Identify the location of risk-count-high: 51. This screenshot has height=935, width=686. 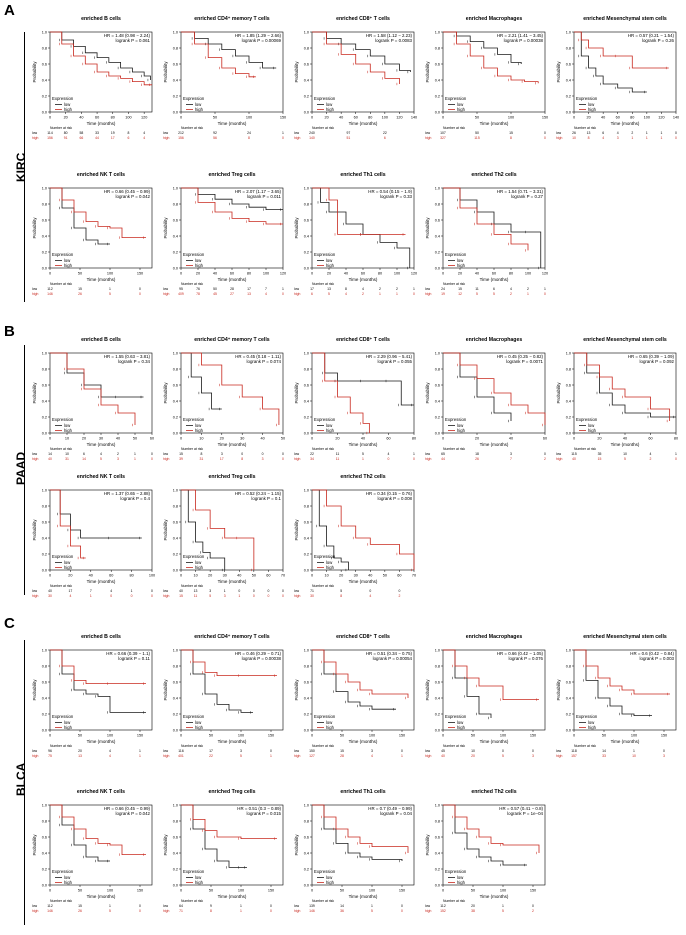
(349, 138).